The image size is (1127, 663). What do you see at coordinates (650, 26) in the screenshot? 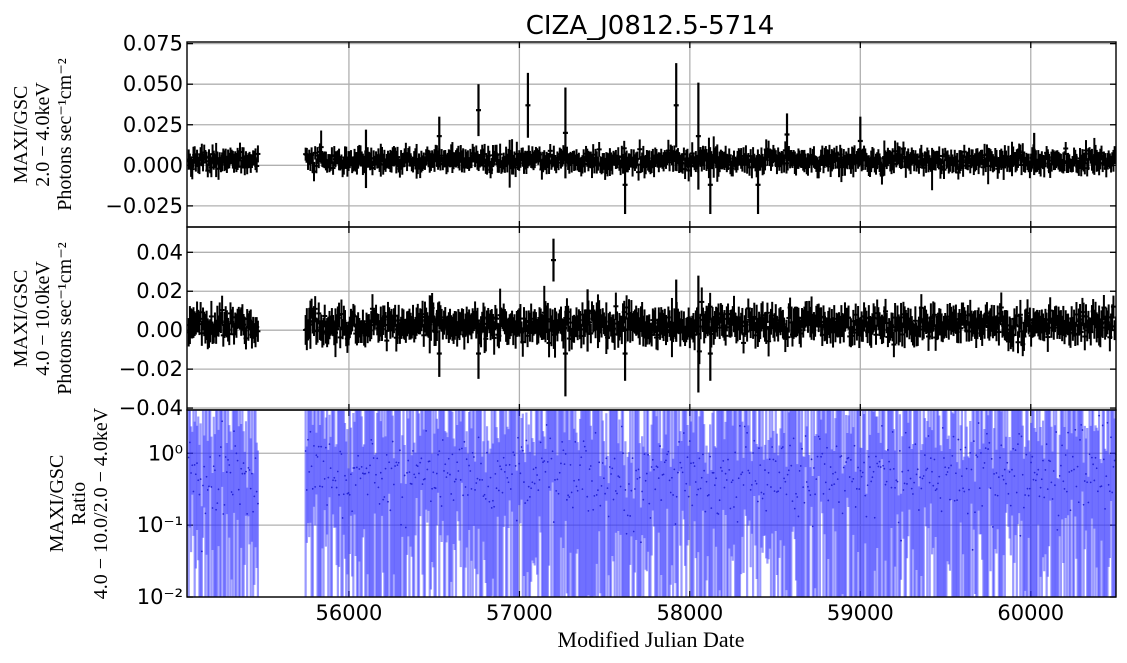
I see `chart-title: CIZA_J0812.5-5714` at bounding box center [650, 26].